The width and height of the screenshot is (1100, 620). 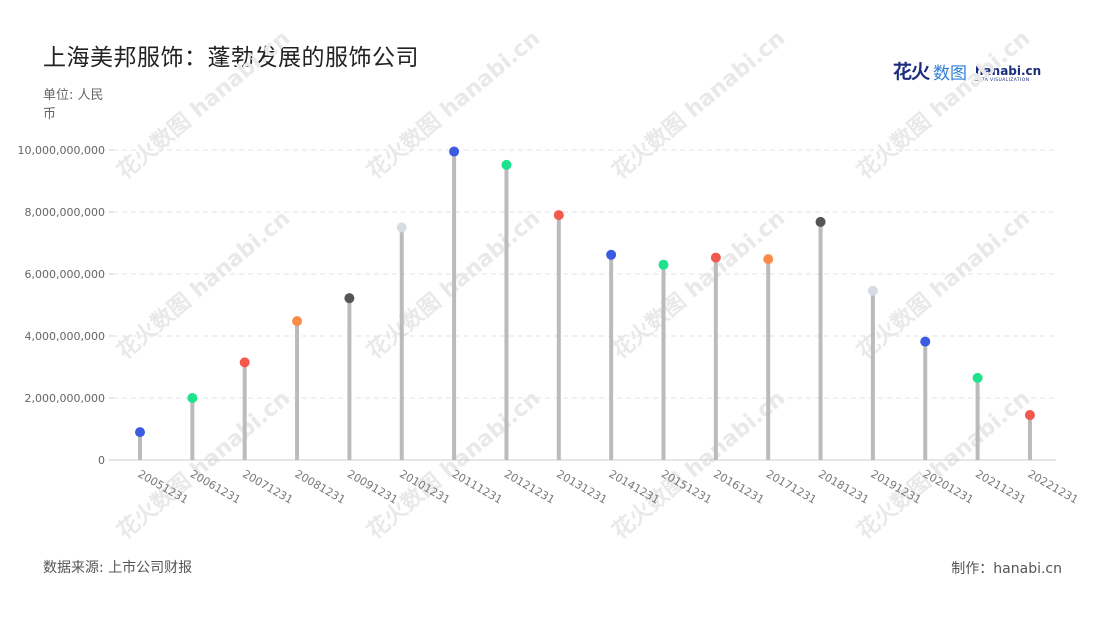 I want to click on x-tick-label-20071231: 20071231, so click(x=267, y=486).